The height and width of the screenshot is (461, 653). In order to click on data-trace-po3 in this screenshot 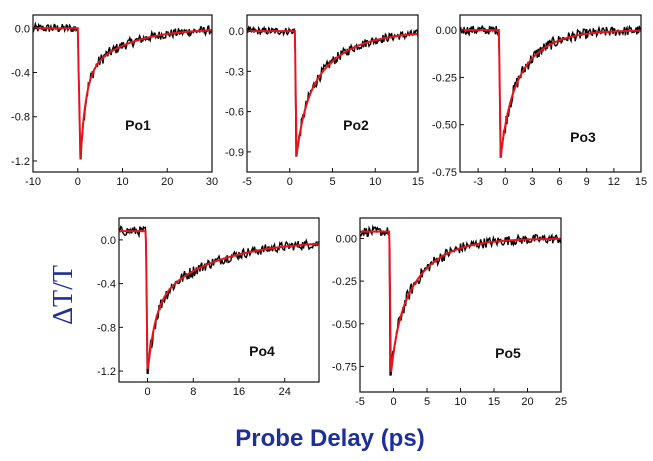, I will do `click(550, 91)`.